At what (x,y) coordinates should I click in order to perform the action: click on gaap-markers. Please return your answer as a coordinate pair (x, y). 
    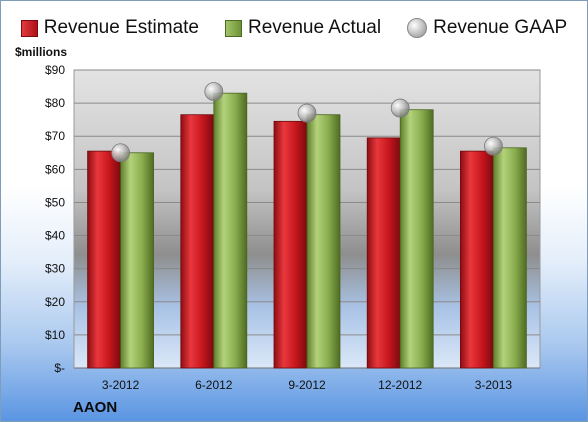
    Looking at the image, I should click on (307, 122).